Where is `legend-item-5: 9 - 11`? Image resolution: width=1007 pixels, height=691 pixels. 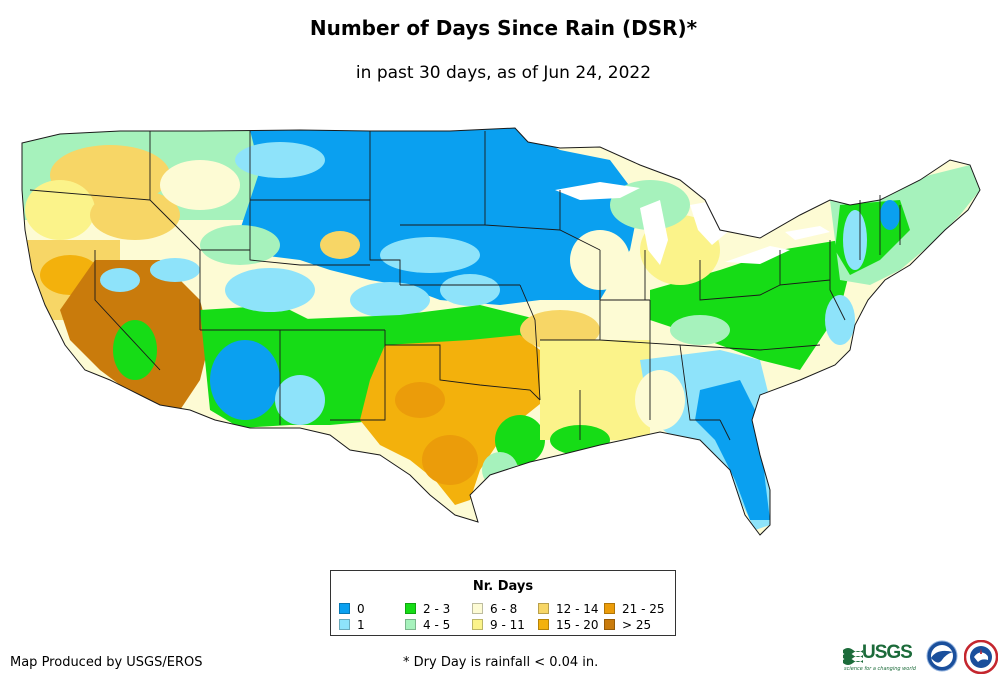
legend-item-5: 9 - 11 is located at coordinates (498, 625).